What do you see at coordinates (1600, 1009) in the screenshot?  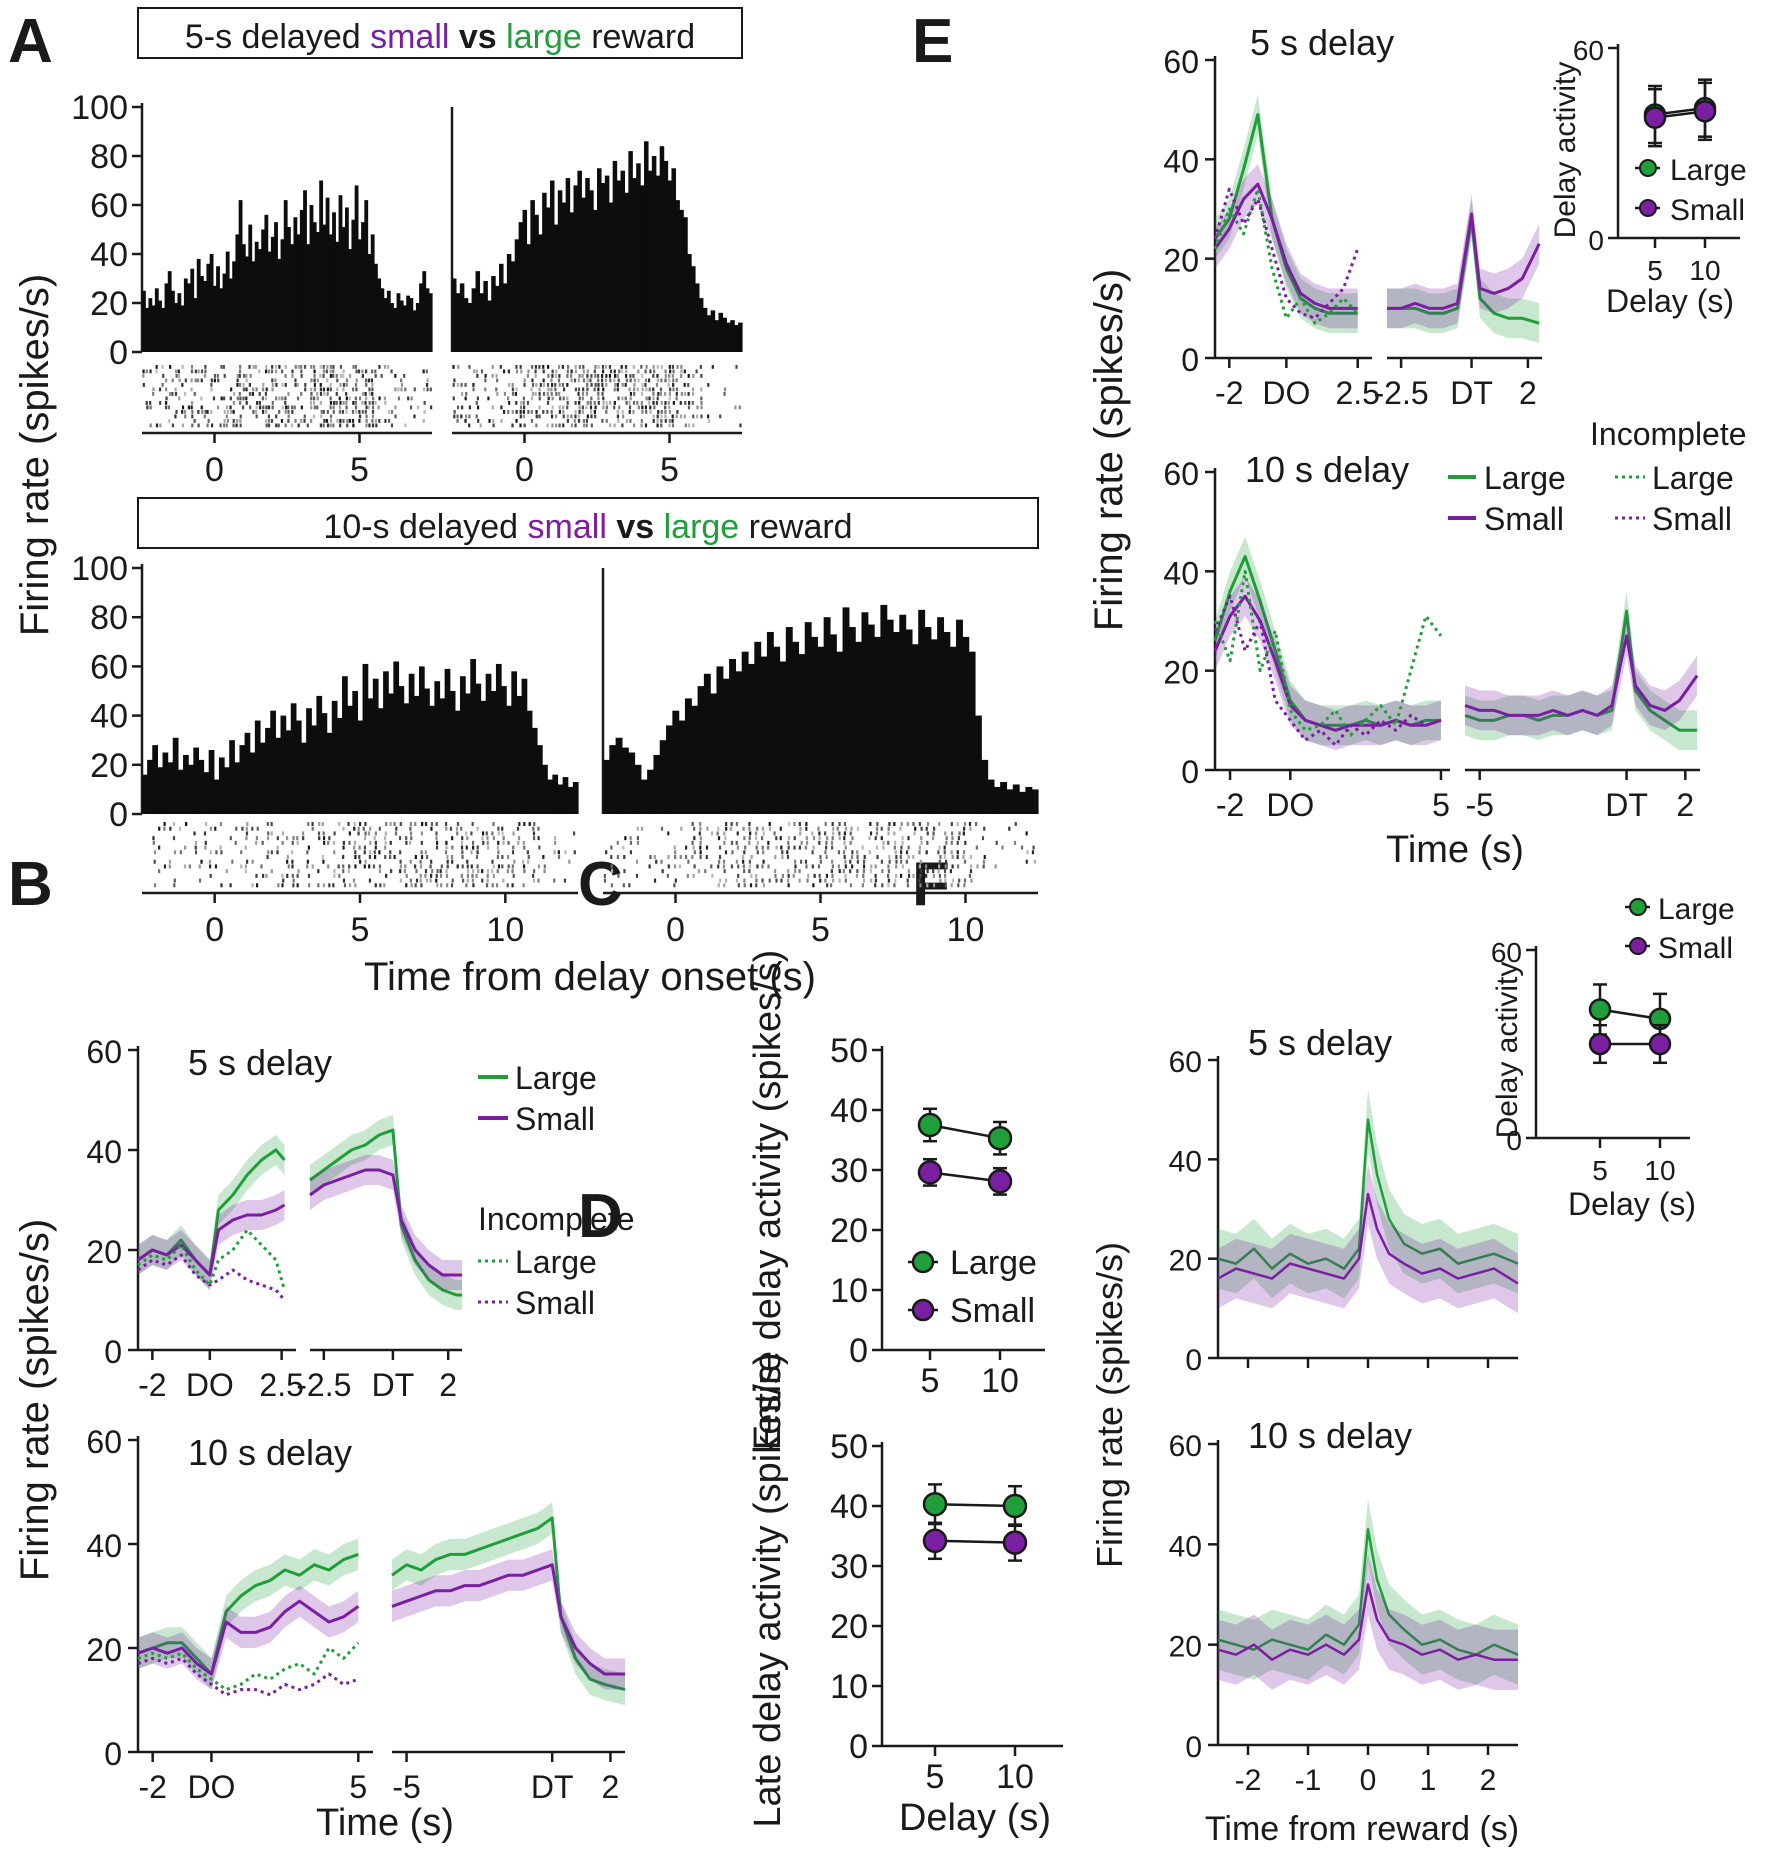 I see `panel-f-inset-point-large` at bounding box center [1600, 1009].